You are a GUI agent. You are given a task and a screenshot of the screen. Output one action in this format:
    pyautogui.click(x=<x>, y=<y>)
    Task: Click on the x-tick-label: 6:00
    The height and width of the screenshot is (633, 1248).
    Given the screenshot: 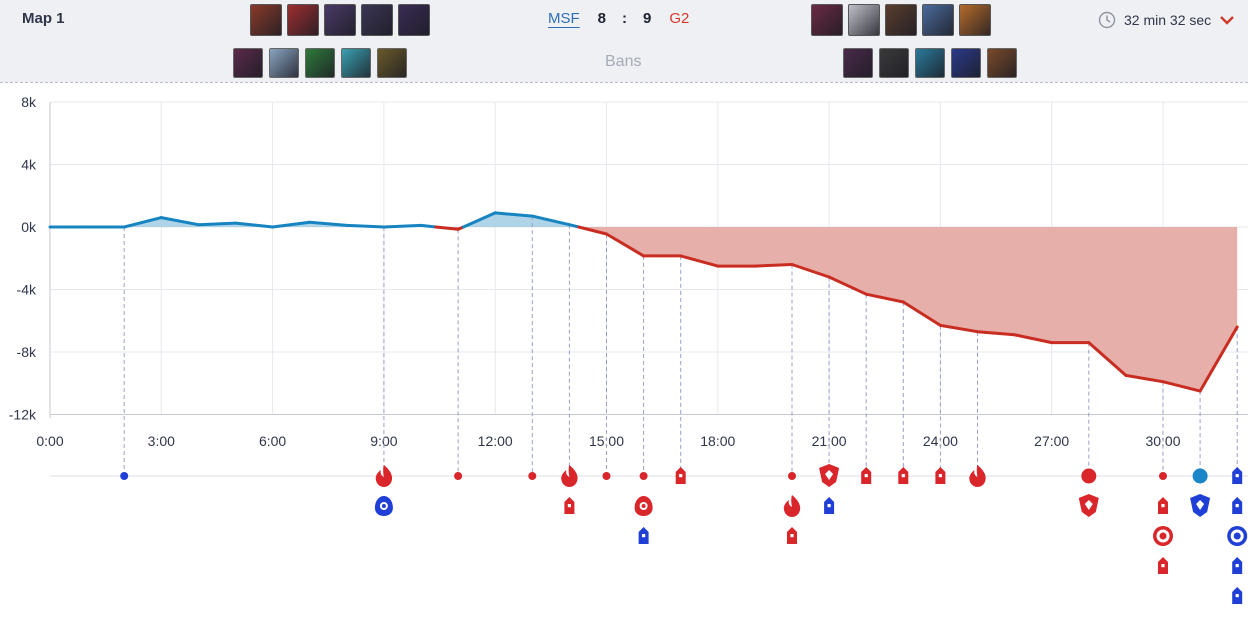 What is the action you would take?
    pyautogui.click(x=272, y=441)
    